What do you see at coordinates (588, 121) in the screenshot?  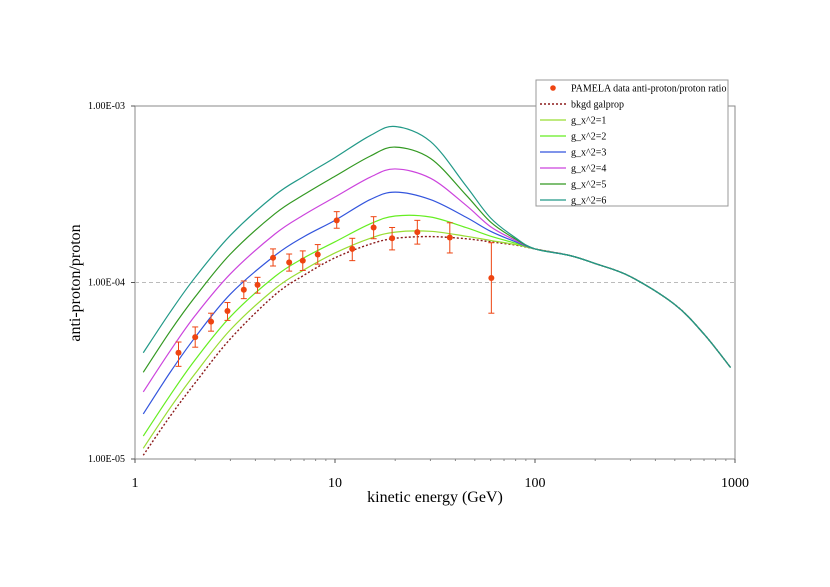 I see `legend-label-1: g_x^2=1` at bounding box center [588, 121].